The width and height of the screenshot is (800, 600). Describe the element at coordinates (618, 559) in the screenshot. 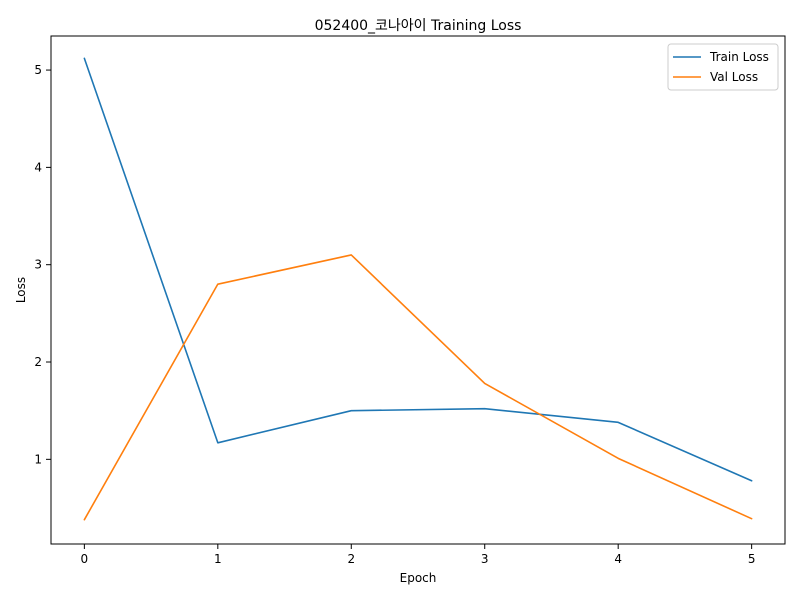

I see `x-tick-label: 4` at that location.